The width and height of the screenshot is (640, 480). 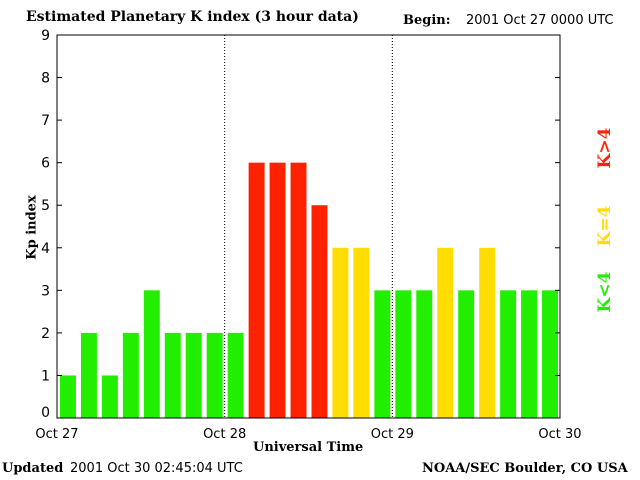 I want to click on x-tick-label: Oct 29, so click(x=392, y=434).